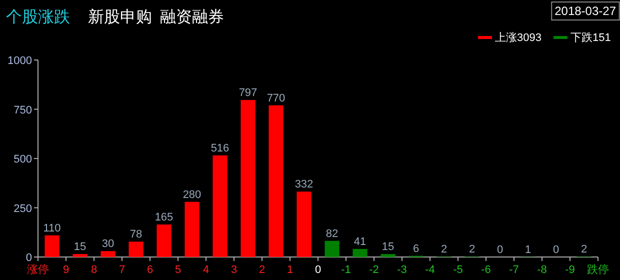 The image size is (620, 280). What do you see at coordinates (29, 258) in the screenshot?
I see `y-tick-label: 0` at bounding box center [29, 258].